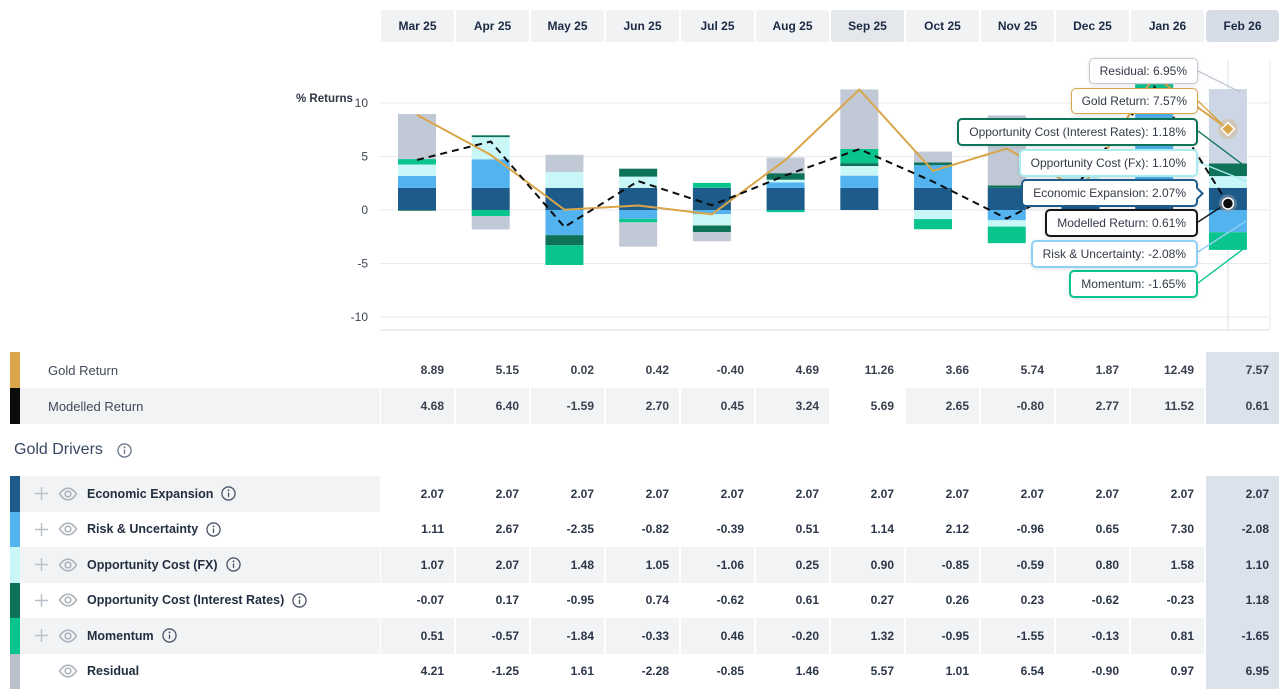 This screenshot has height=699, width=1280. Describe the element at coordinates (792, 26) in the screenshot. I see `month-tab-aug-25: Aug 25` at that location.